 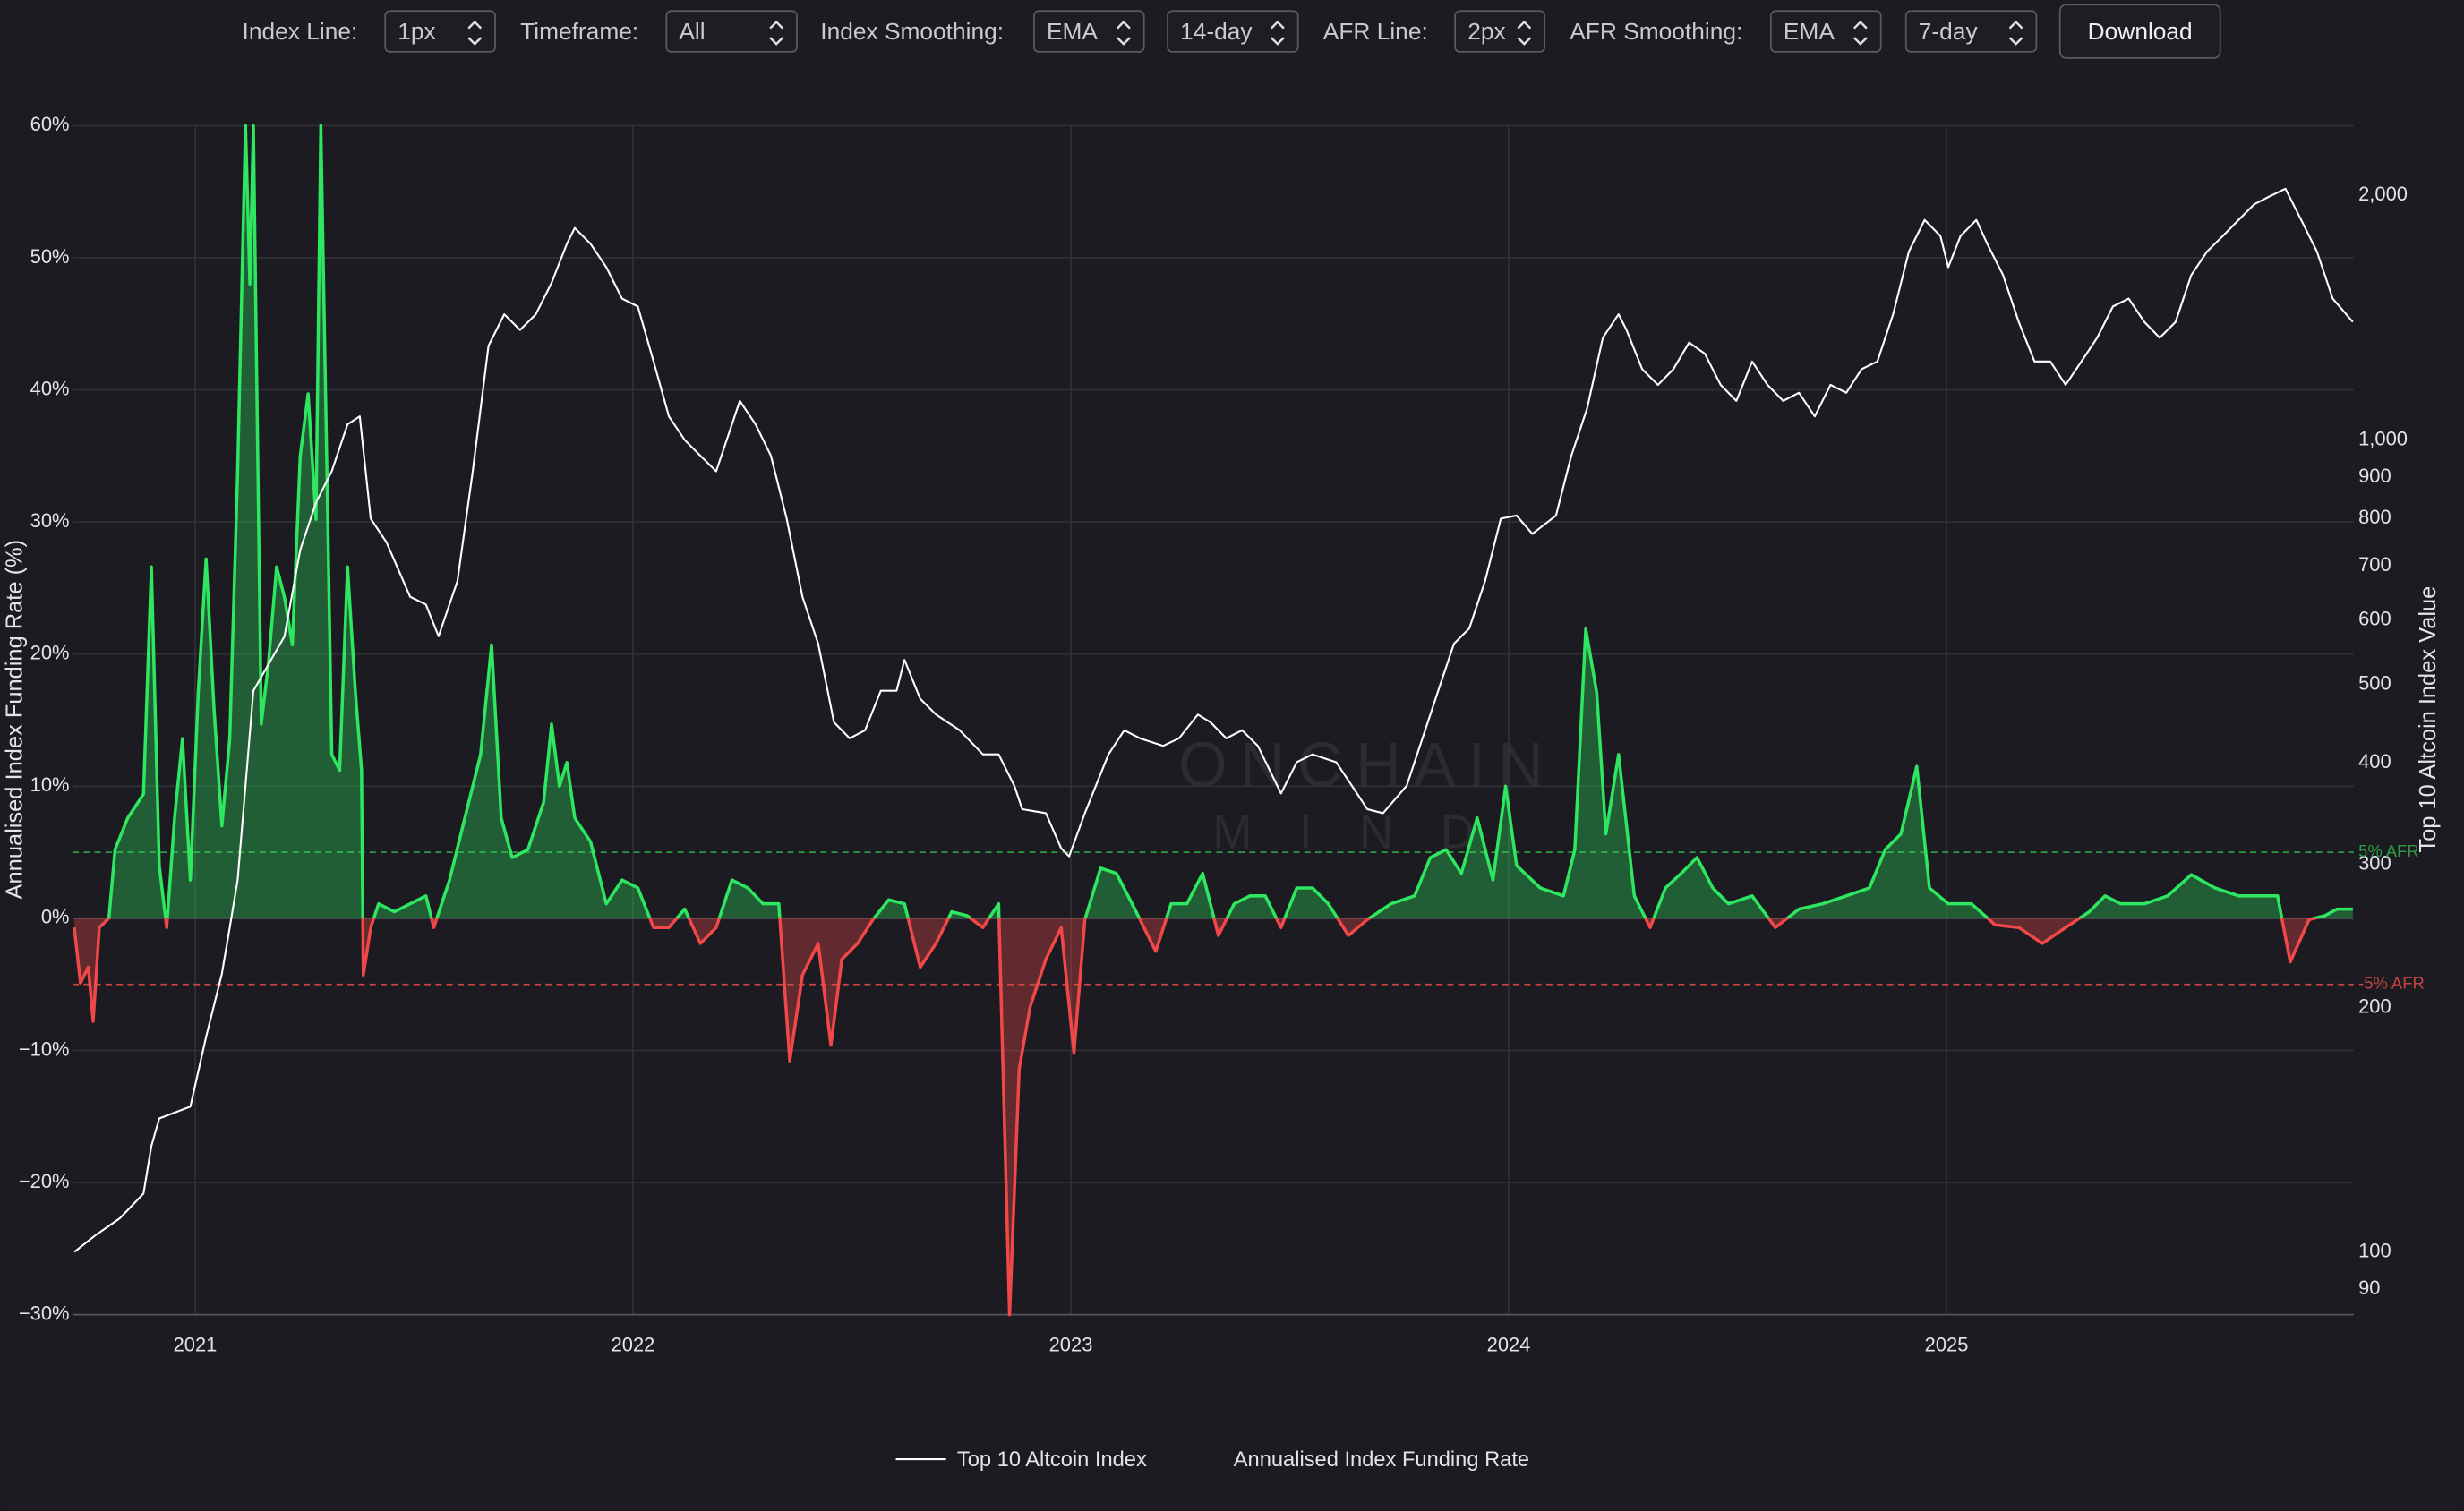 What do you see at coordinates (579, 31) in the screenshot?
I see `control-label: Timeframe:` at bounding box center [579, 31].